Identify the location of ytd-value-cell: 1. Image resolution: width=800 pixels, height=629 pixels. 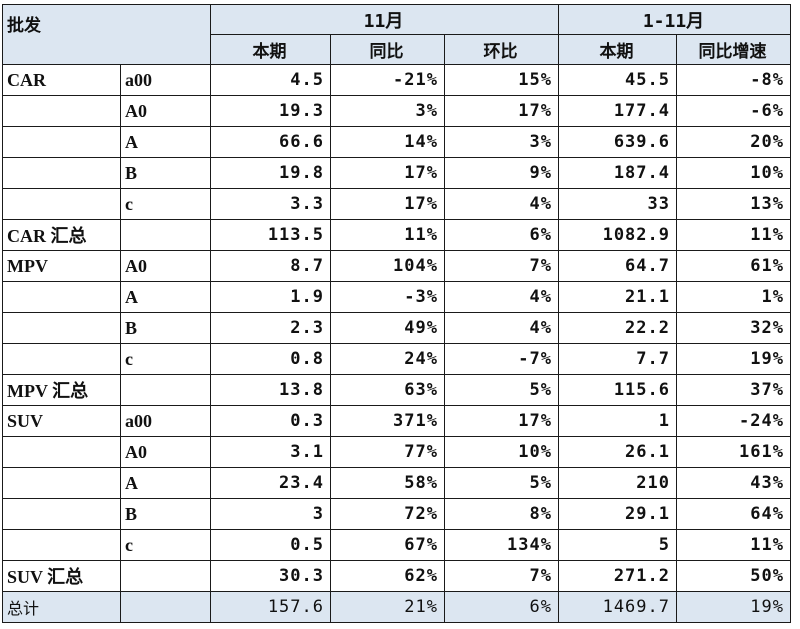
(617, 421).